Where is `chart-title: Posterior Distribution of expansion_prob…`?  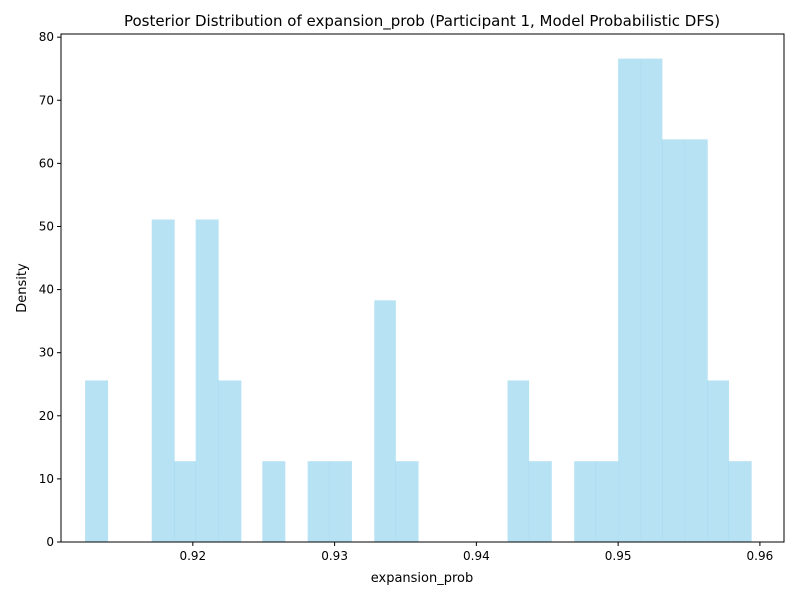 chart-title: Posterior Distribution of expansion_prob… is located at coordinates (422, 21).